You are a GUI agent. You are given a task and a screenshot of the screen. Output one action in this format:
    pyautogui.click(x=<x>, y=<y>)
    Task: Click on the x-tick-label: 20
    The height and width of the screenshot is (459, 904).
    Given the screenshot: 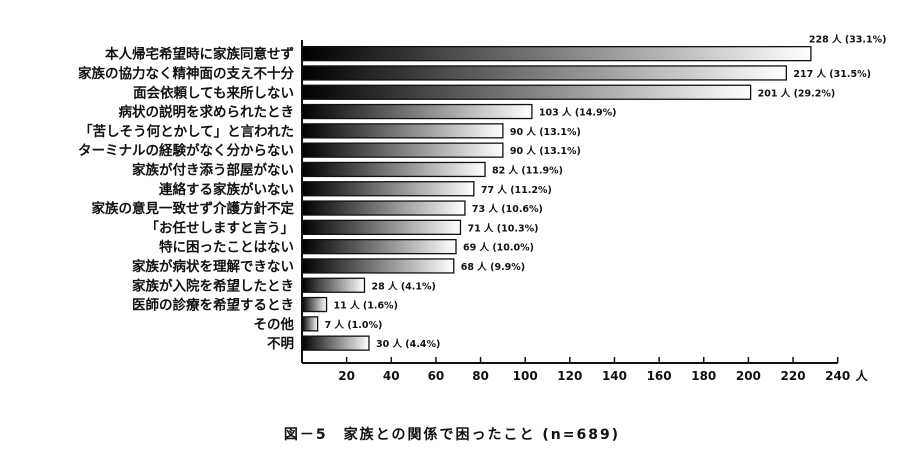 What is the action you would take?
    pyautogui.click(x=346, y=376)
    